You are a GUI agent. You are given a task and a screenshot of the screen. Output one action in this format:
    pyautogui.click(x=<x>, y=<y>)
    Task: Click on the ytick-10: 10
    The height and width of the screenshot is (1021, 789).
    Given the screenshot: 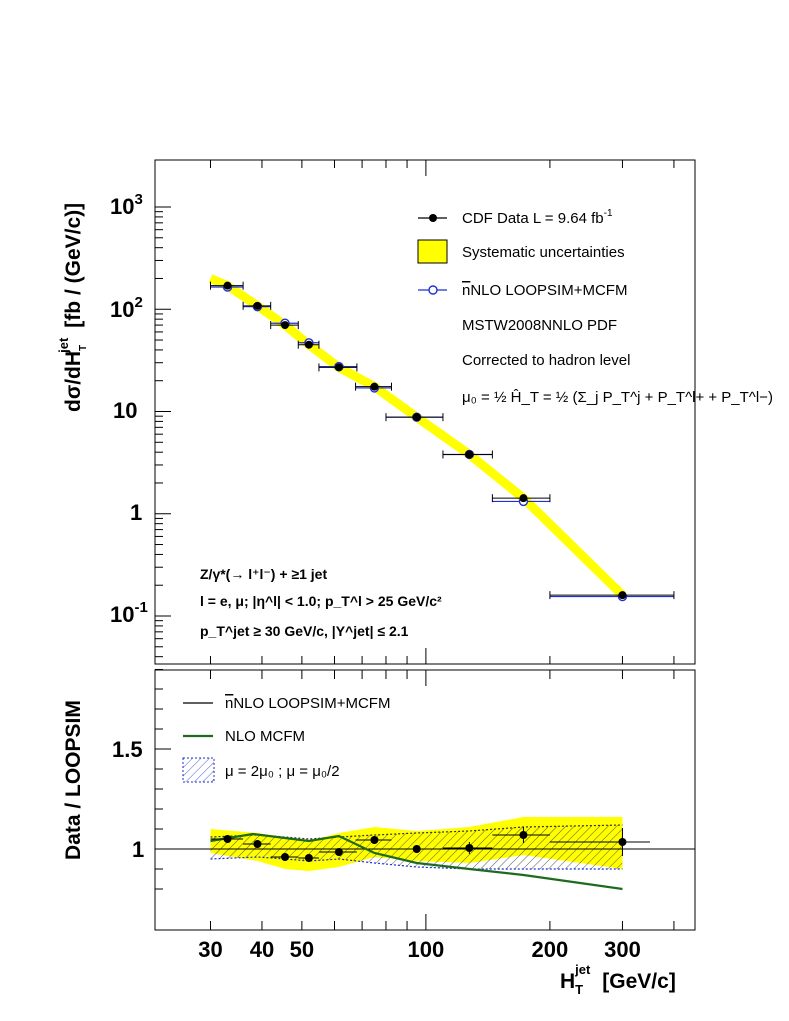 What is the action you would take?
    pyautogui.click(x=125, y=410)
    